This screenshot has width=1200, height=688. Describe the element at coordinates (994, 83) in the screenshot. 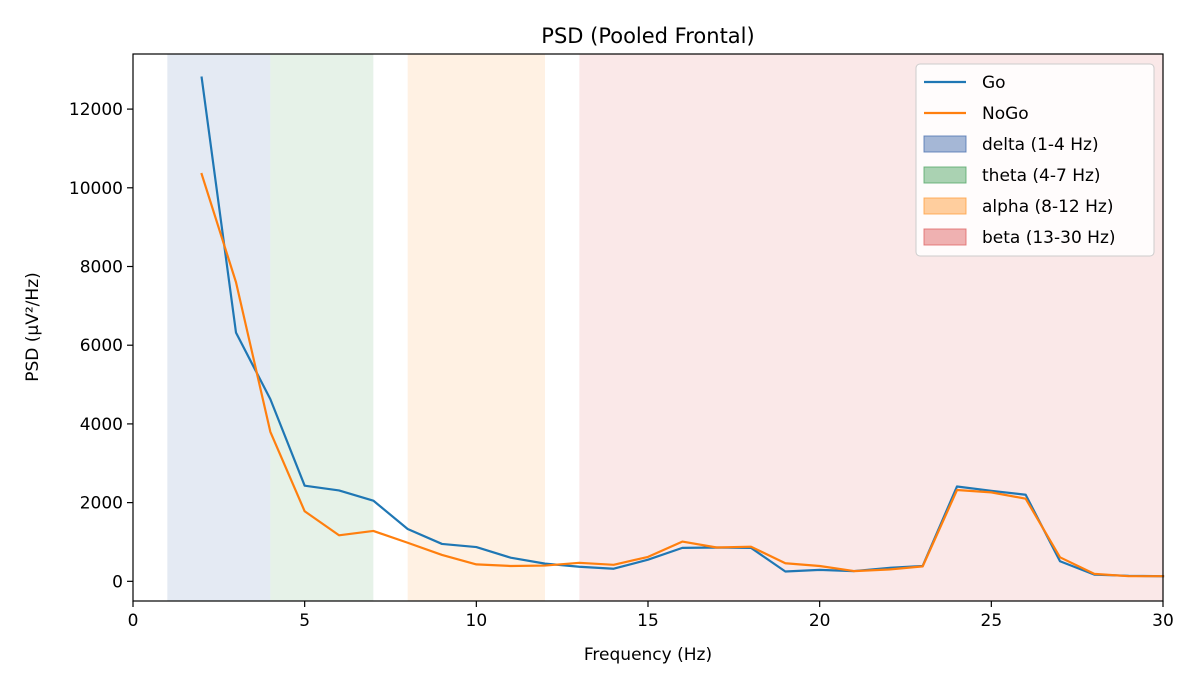

I see `legend-label-go: Go` at that location.